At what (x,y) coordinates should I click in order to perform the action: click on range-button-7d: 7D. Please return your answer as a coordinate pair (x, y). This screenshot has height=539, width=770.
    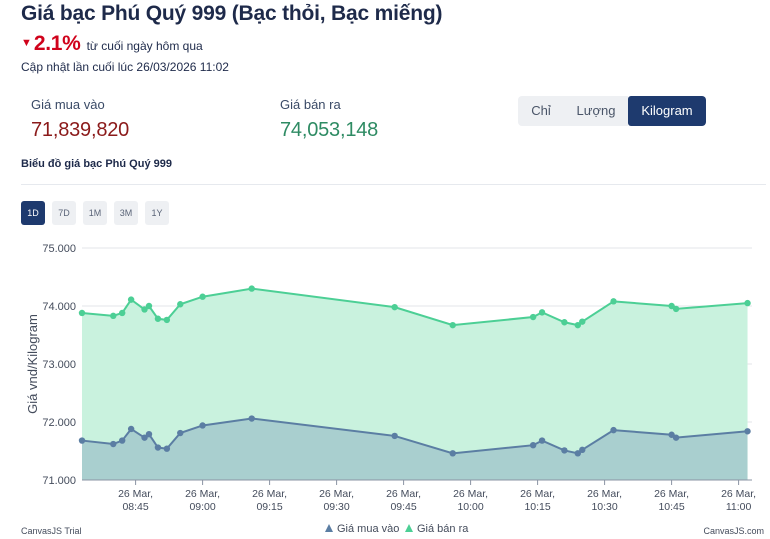
    Looking at the image, I should click on (64, 213).